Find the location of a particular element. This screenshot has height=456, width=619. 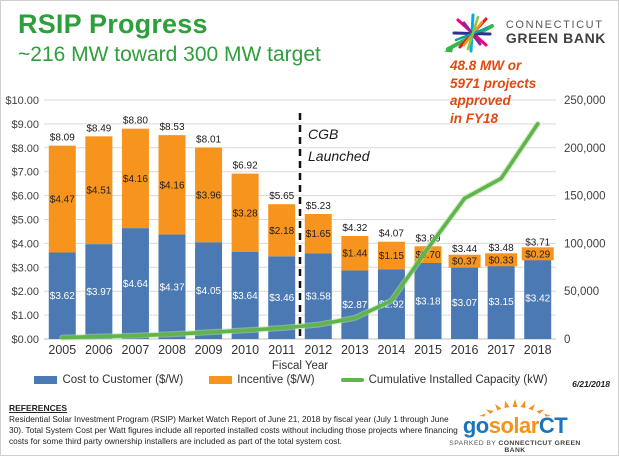

gosolarct-tagline: SPARKED BY CONNECTICUT GREEN BANK is located at coordinates (515, 447).